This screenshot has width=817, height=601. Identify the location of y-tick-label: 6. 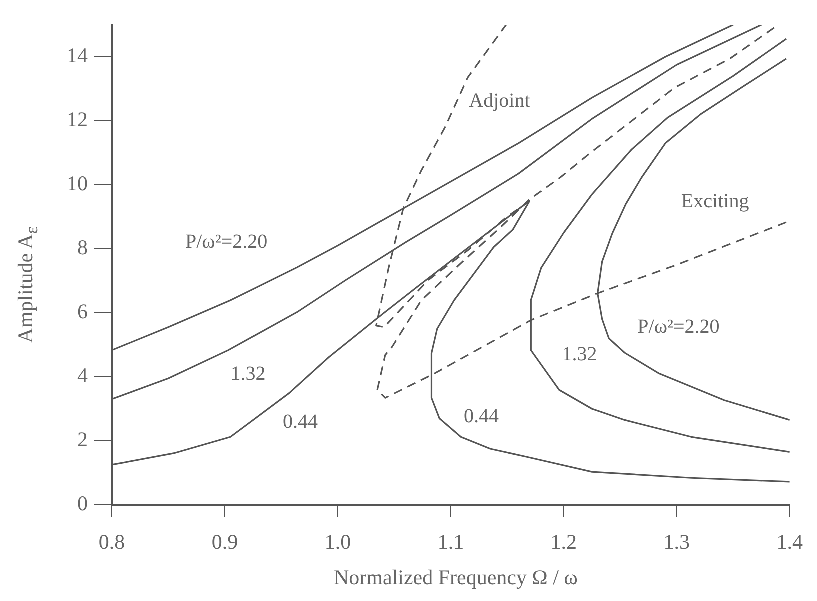
(83, 312).